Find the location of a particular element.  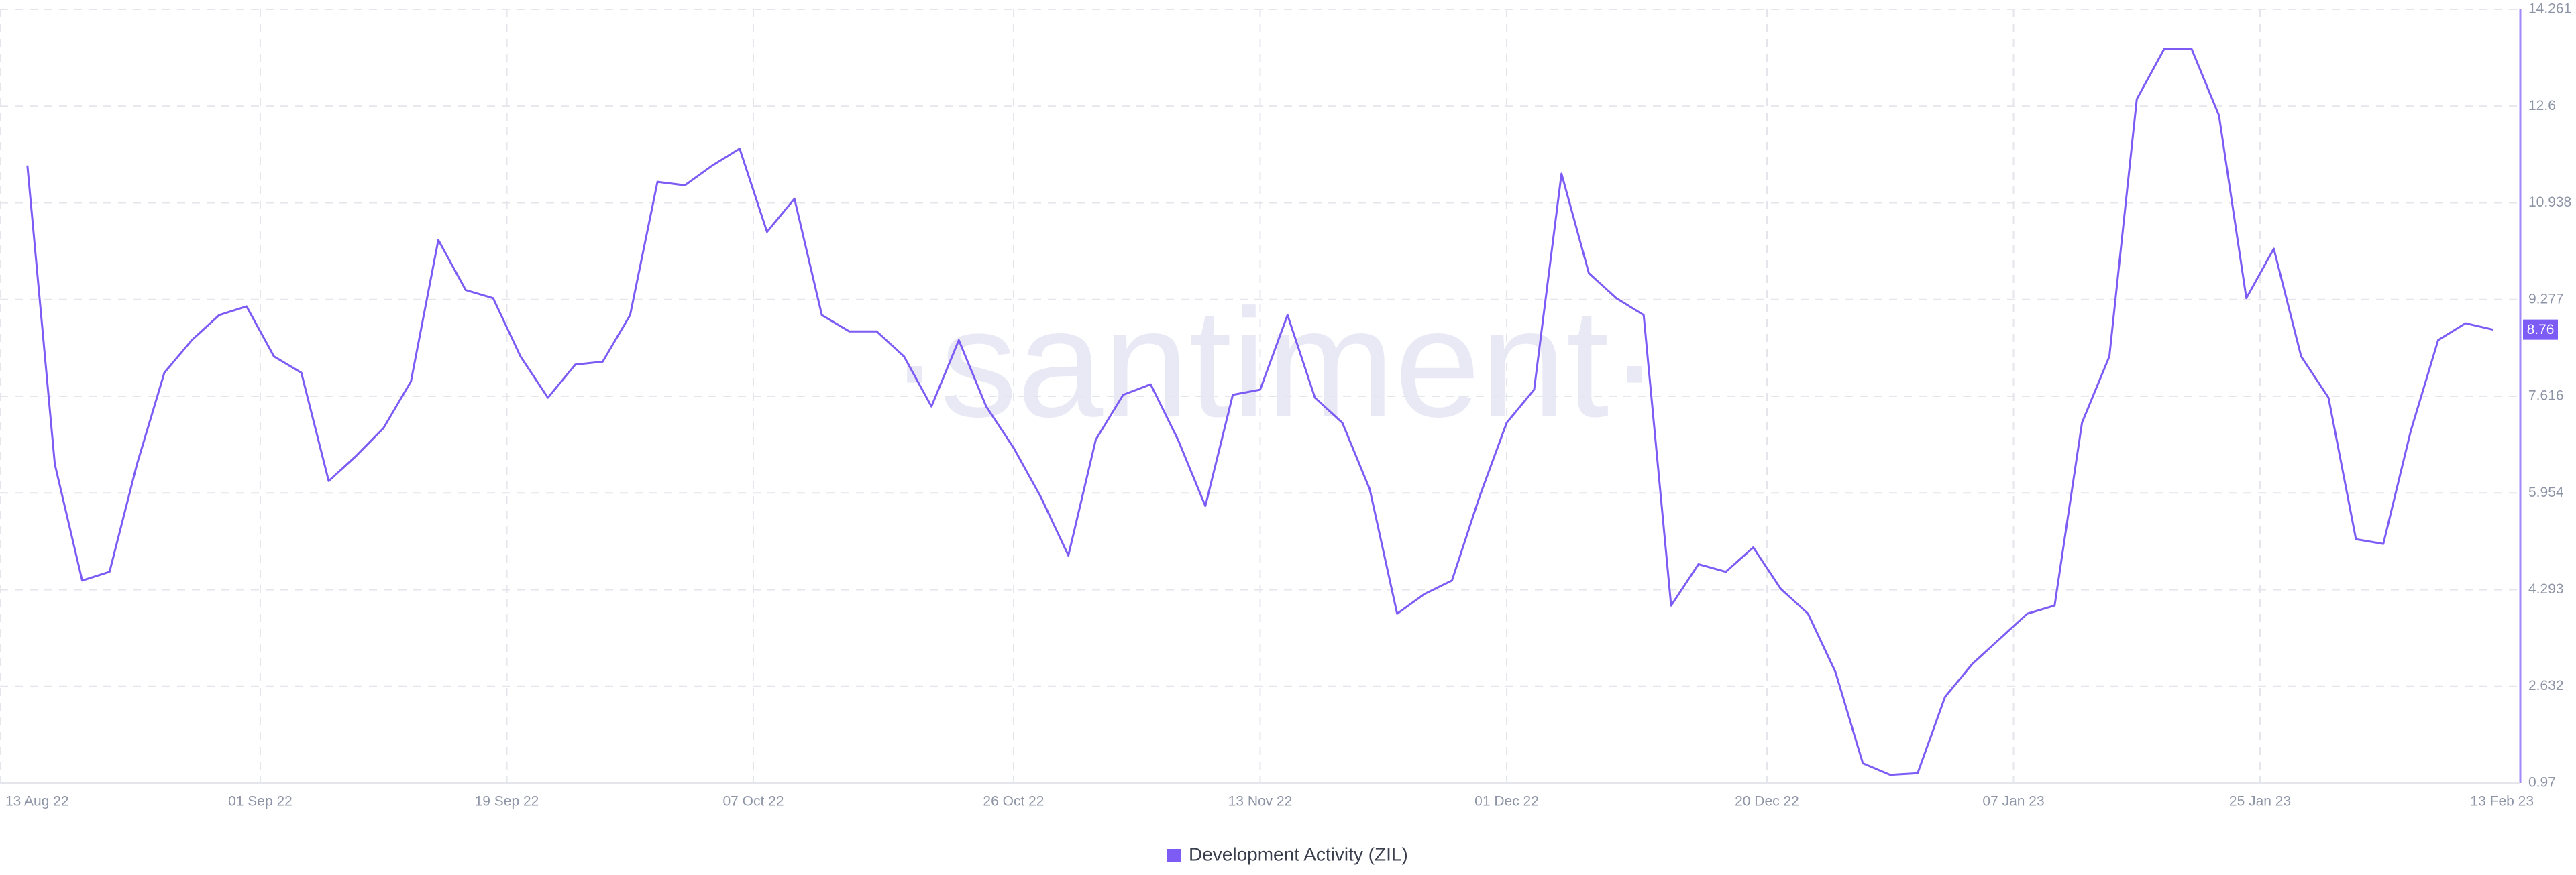

x-tick-label: 07 Oct 22 is located at coordinates (753, 801).